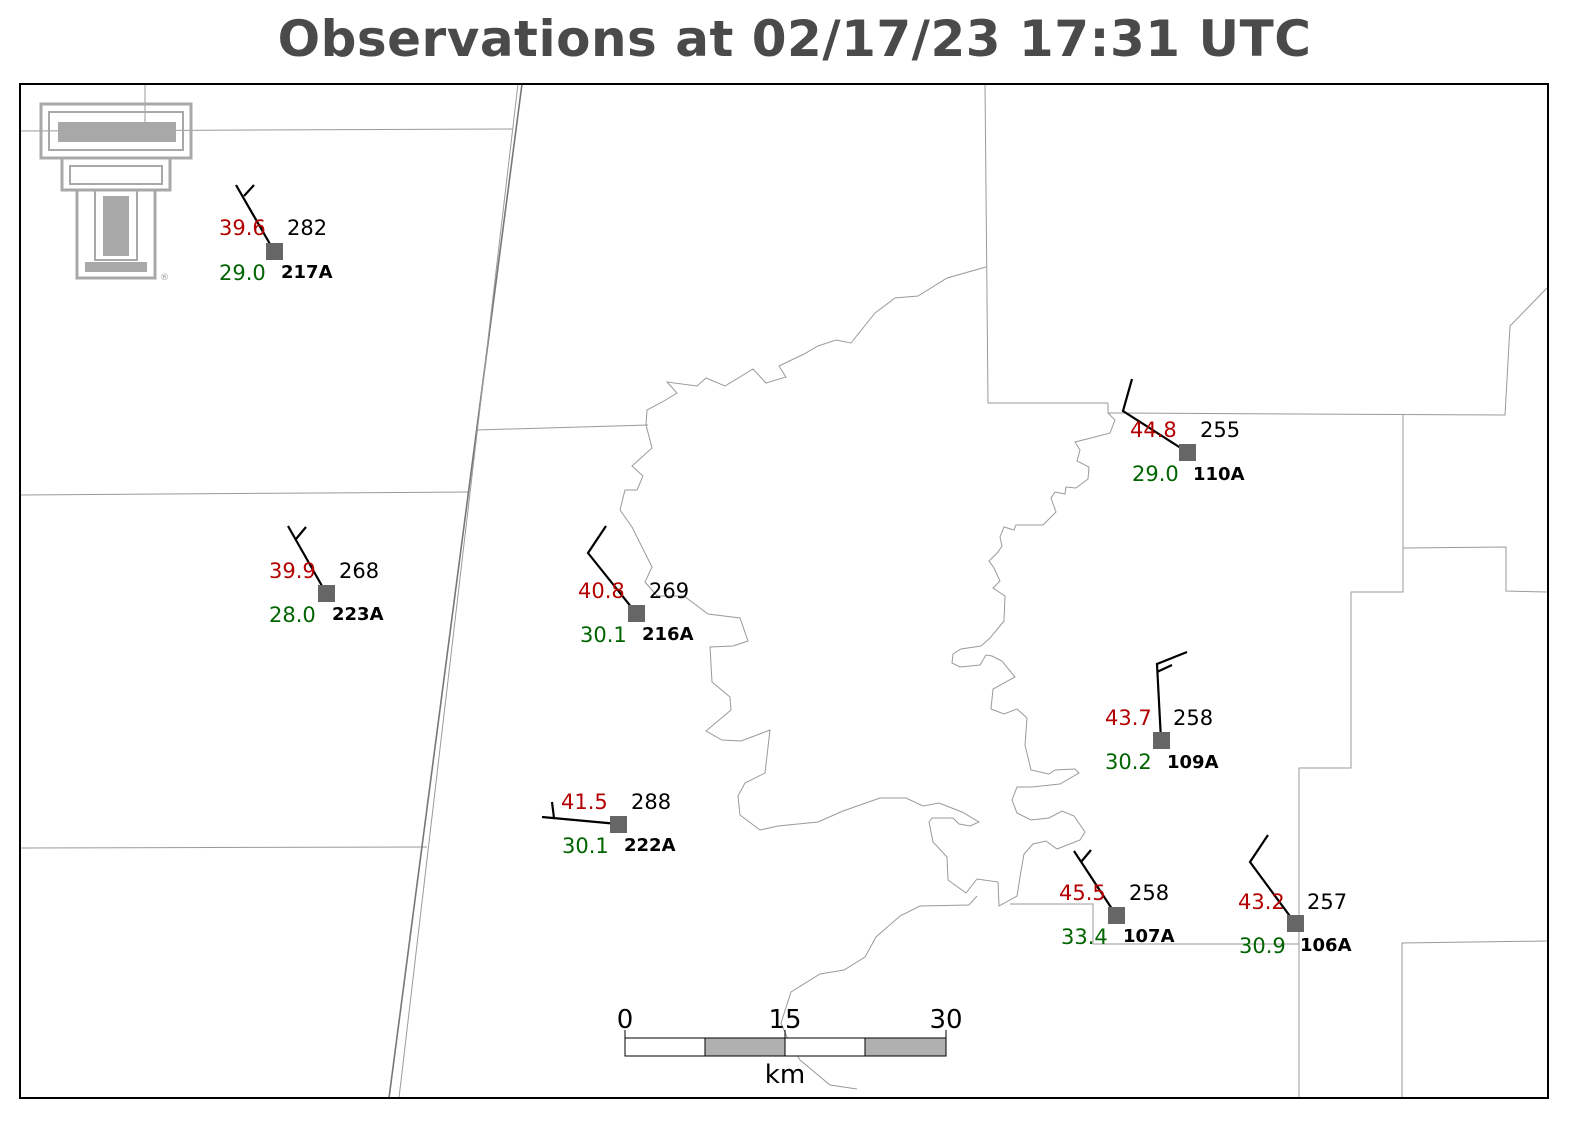 The height and width of the screenshot is (1126, 1589). What do you see at coordinates (1262, 946) in the screenshot?
I see `dewpoint-label: 30.9` at bounding box center [1262, 946].